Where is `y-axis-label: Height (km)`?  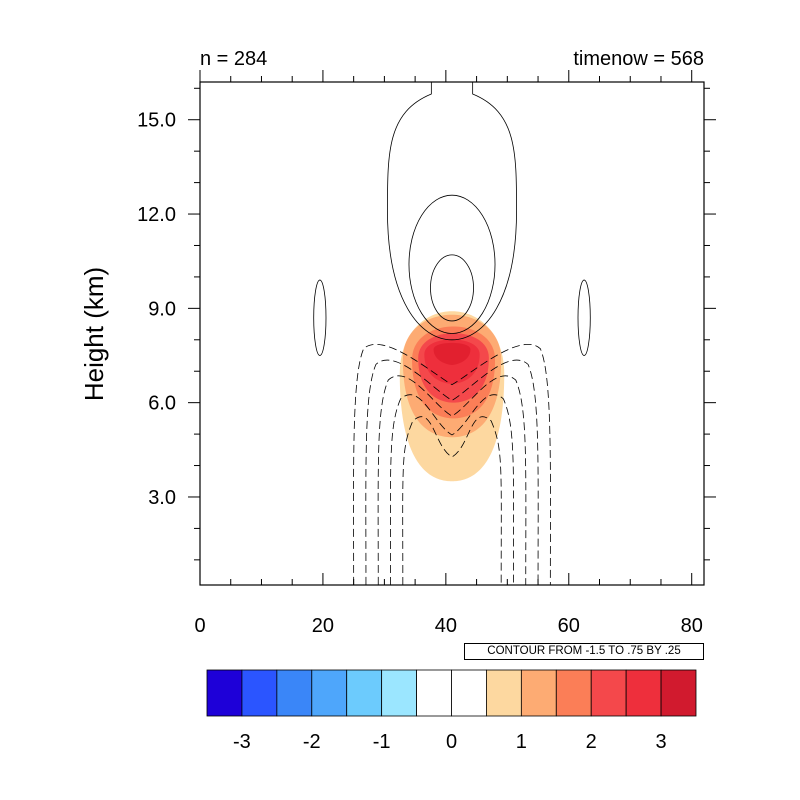 y-axis-label: Height (km) is located at coordinates (94, 334).